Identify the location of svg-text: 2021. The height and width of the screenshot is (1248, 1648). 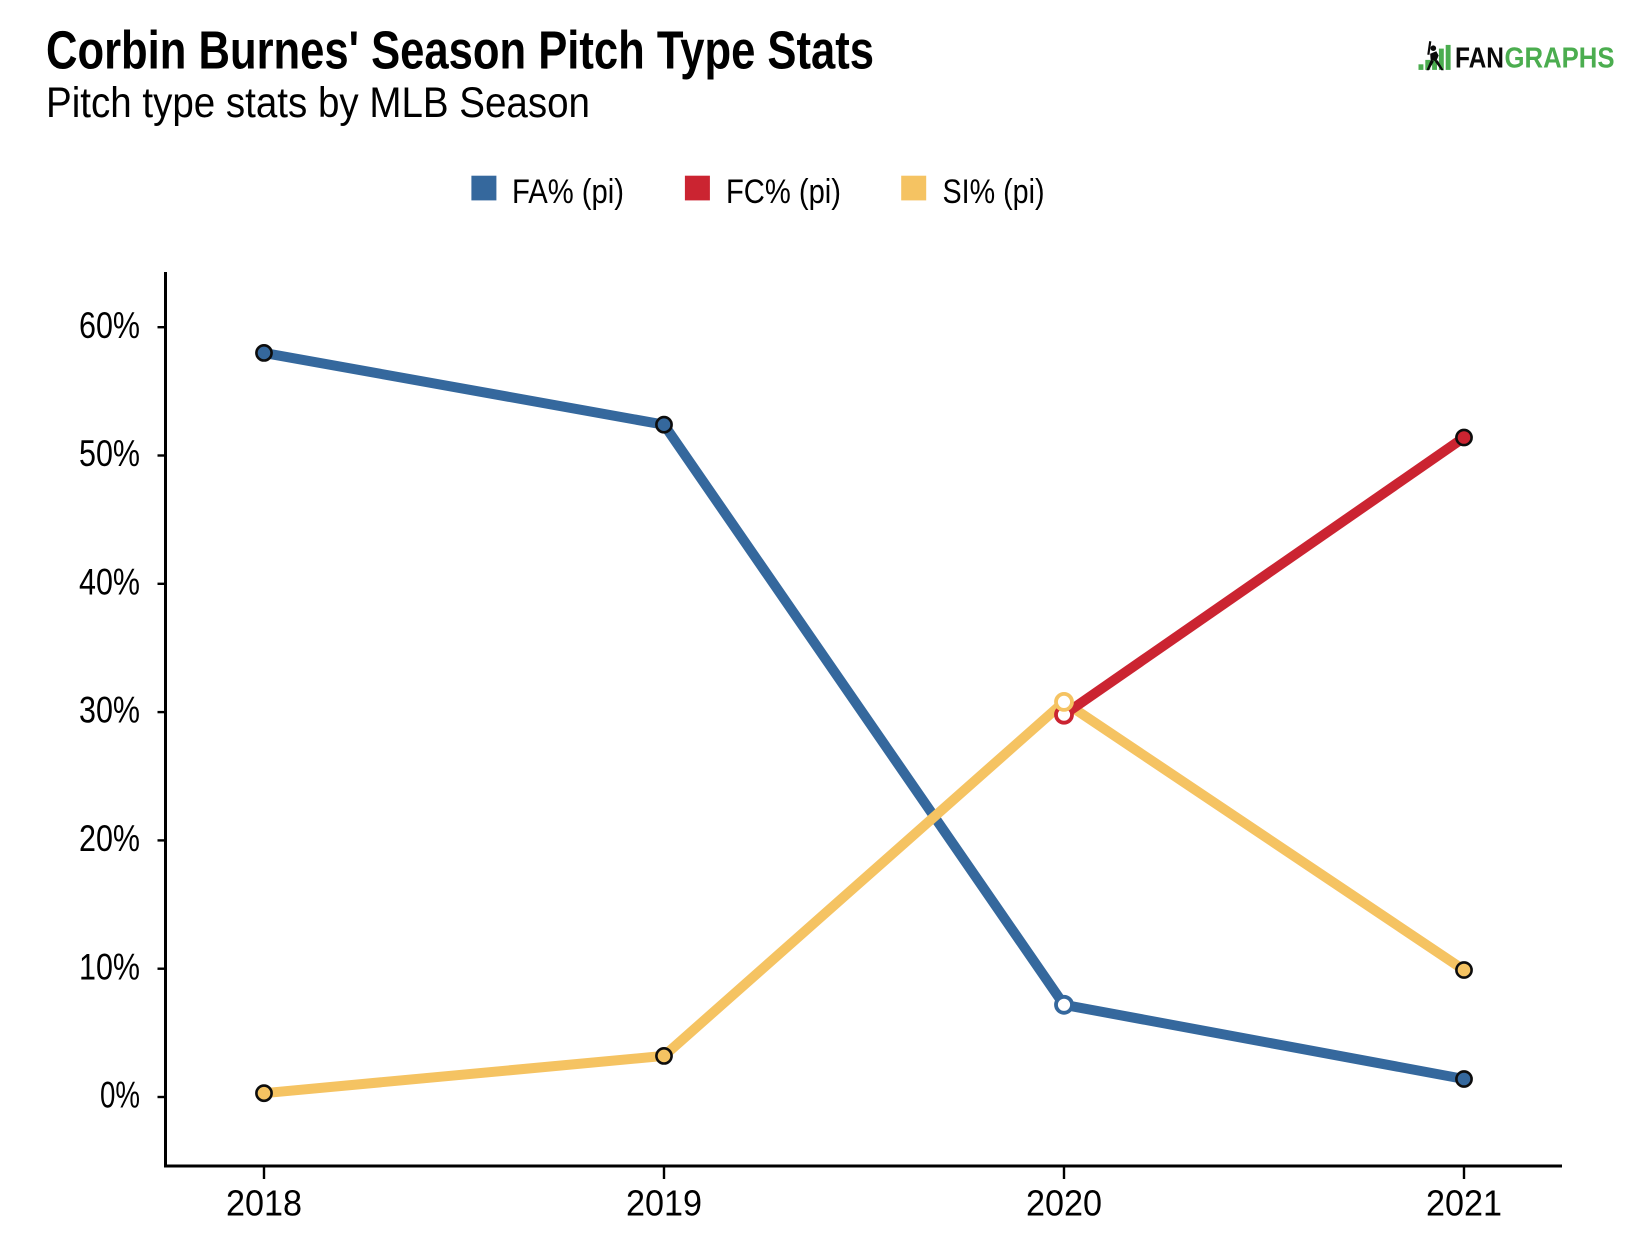
(1464, 1203).